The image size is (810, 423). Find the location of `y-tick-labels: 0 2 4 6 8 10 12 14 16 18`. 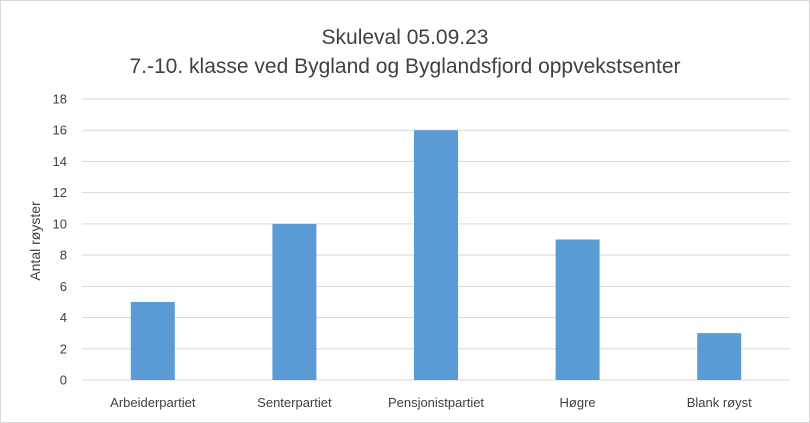

y-tick-labels: 0 2 4 6 8 10 12 14 16 18 is located at coordinates (60, 240).